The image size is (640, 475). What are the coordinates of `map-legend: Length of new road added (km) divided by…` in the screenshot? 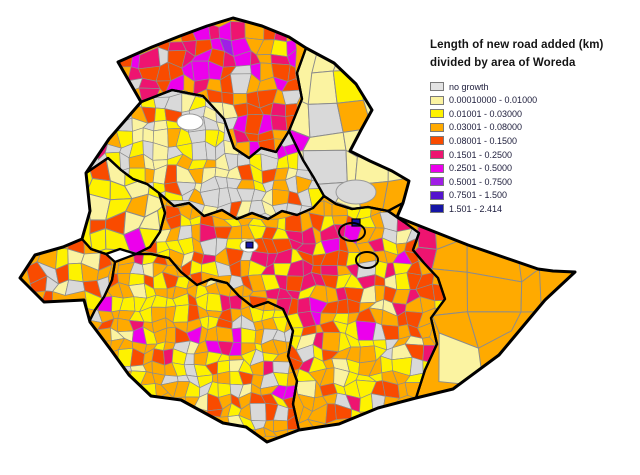 It's located at (532, 126).